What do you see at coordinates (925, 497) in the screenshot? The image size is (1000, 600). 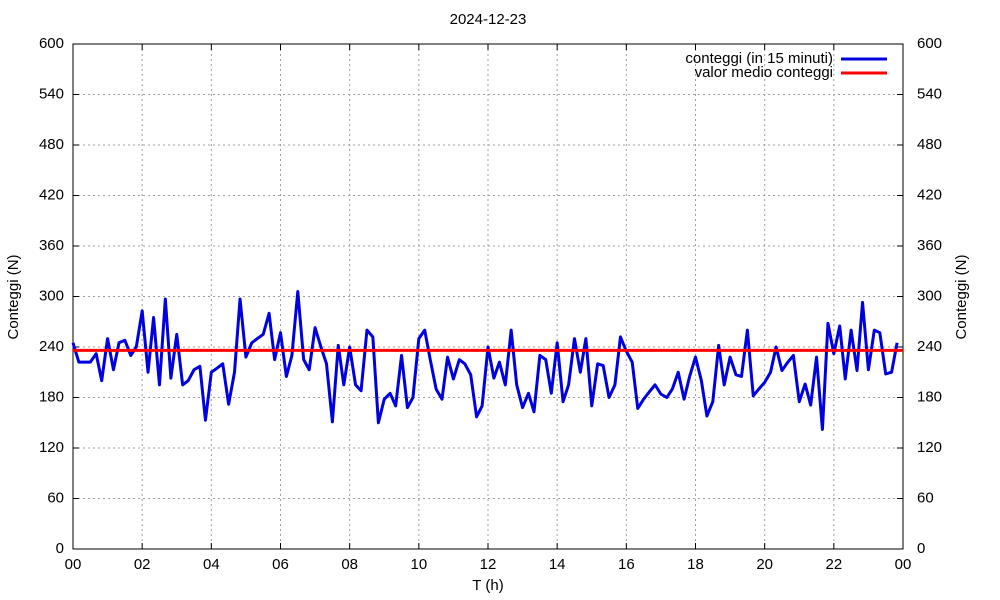 I see `y2-tick-label: 60` at bounding box center [925, 497].